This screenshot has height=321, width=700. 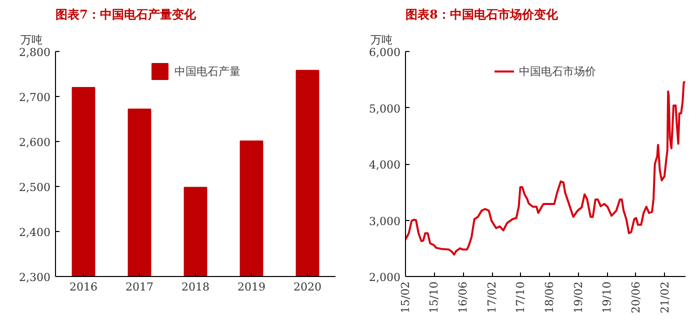 I want to click on y-tick-label: 2,500, so click(x=35, y=187).